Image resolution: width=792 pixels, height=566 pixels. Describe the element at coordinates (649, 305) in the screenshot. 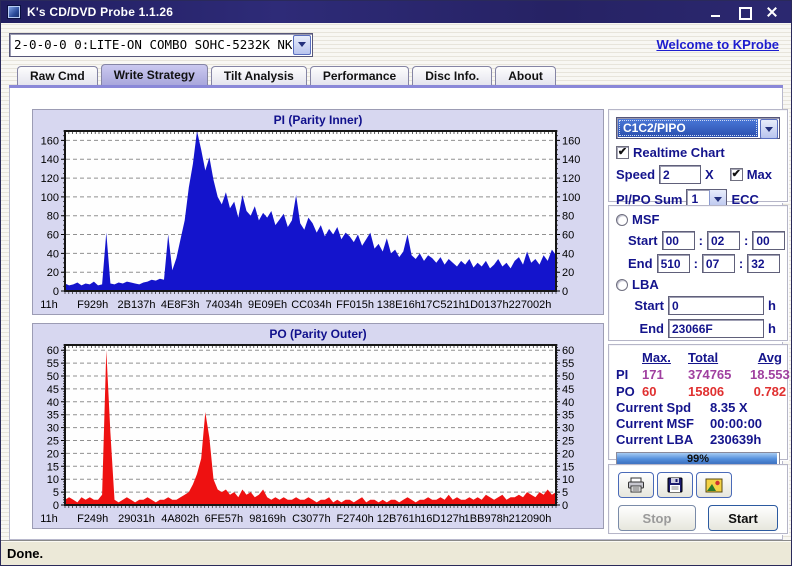

I see `lba-start-label: Start` at that location.